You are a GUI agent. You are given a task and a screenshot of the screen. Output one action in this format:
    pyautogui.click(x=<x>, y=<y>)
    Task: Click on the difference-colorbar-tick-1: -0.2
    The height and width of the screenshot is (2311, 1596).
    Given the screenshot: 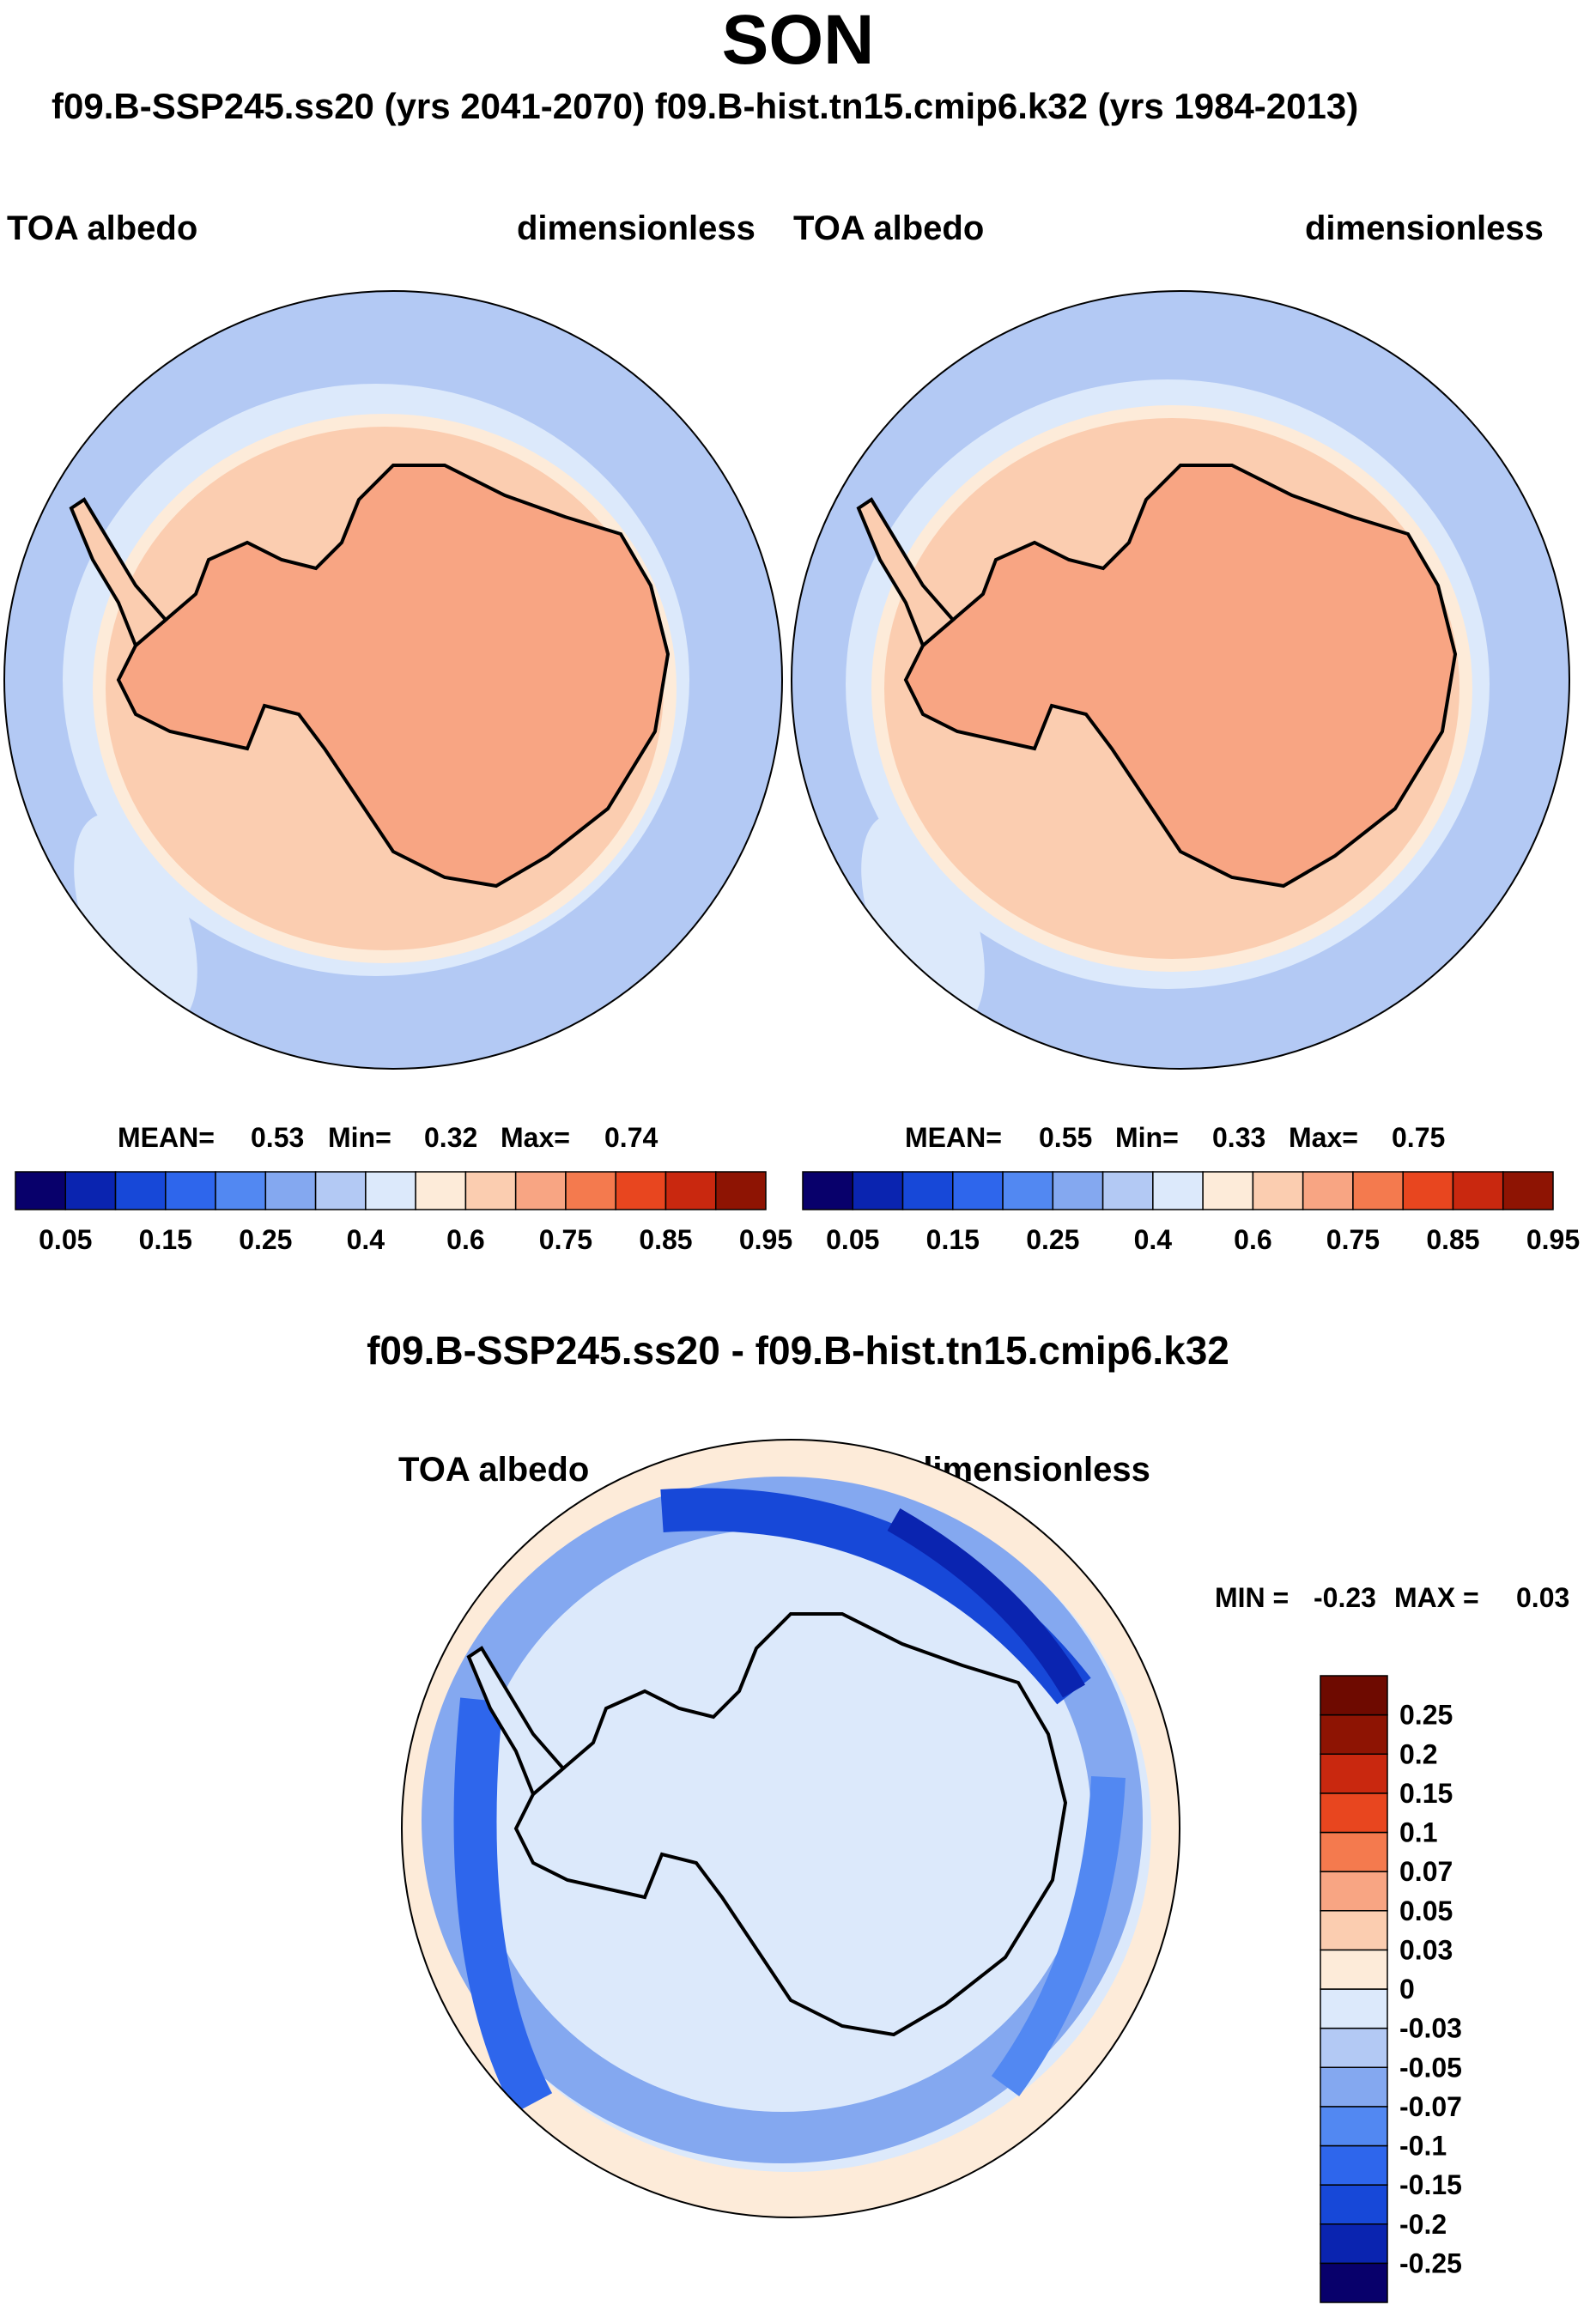 What is the action you would take?
    pyautogui.click(x=1423, y=2224)
    